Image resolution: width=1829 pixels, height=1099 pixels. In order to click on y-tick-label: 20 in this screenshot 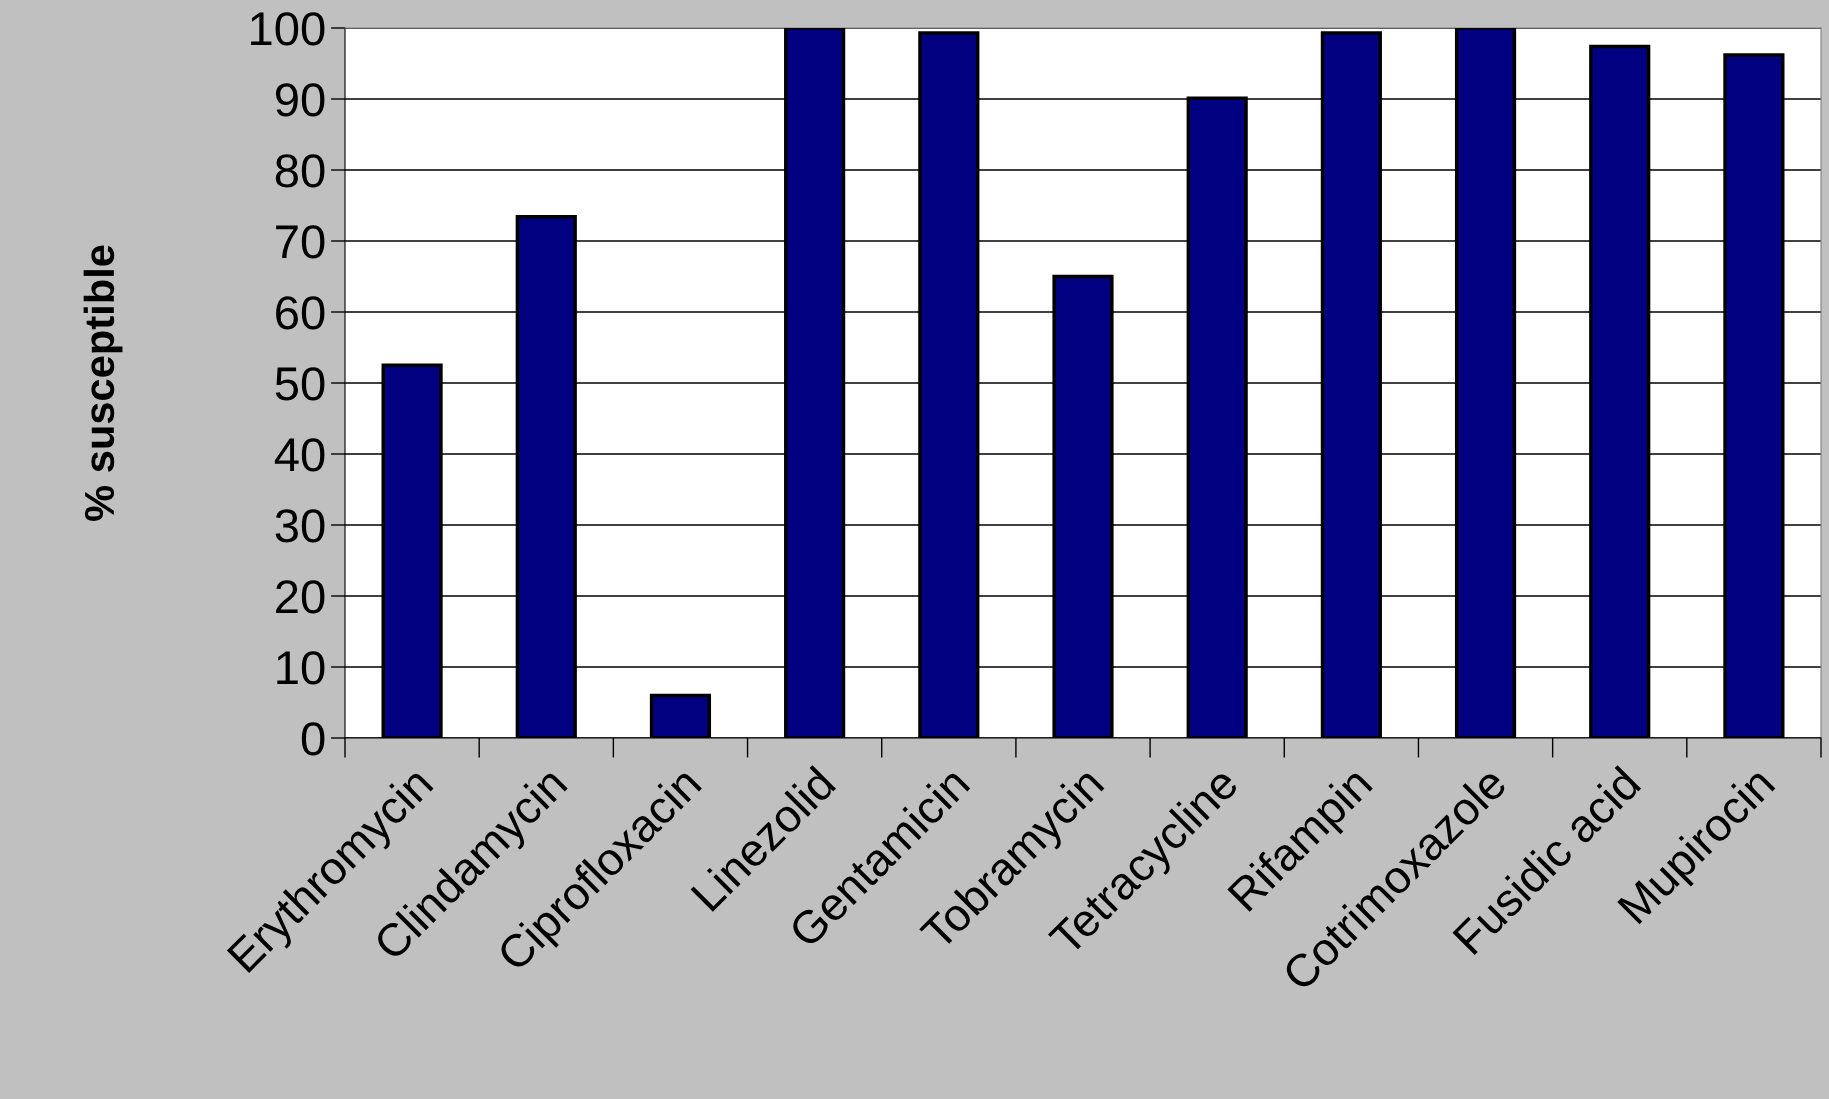, I will do `click(300, 597)`.